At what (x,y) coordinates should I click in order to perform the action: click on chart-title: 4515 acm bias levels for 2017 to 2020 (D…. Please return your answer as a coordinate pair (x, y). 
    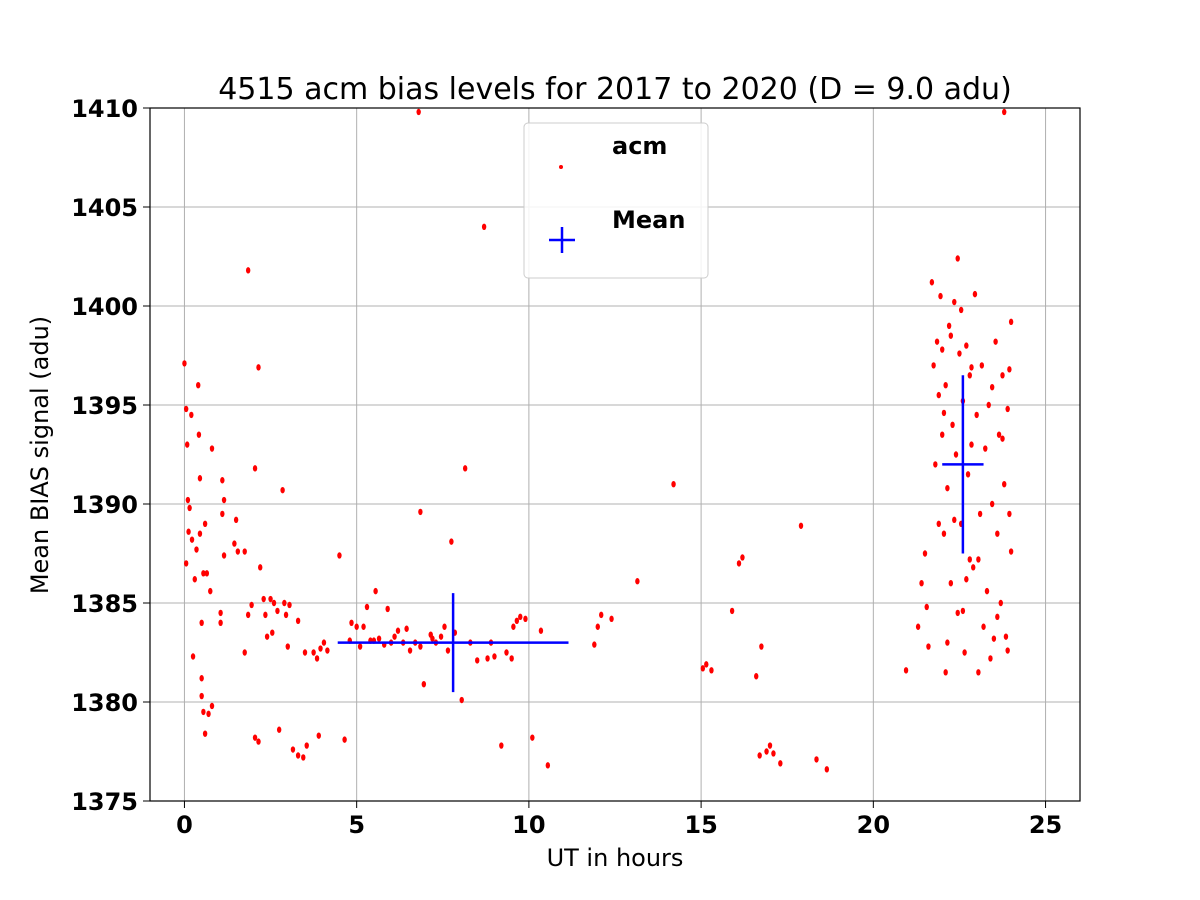
    Looking at the image, I should click on (615, 89).